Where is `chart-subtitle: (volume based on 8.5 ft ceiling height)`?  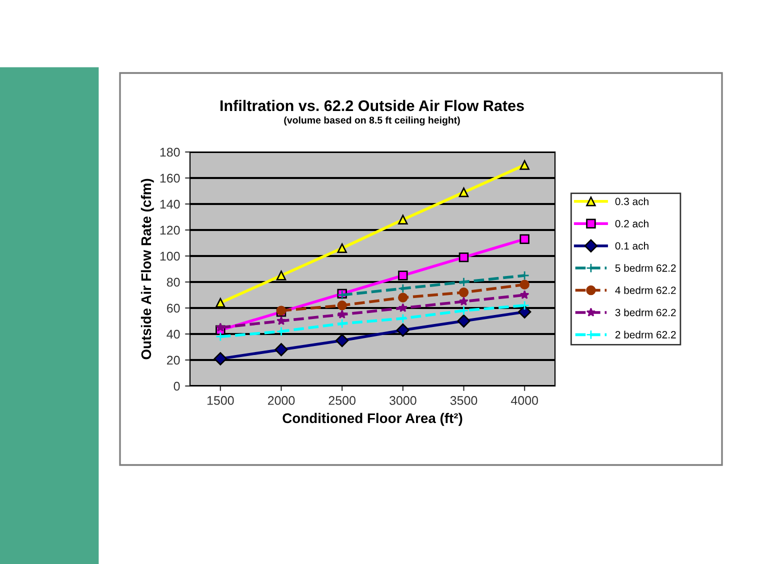 chart-subtitle: (volume based on 8.5 ft ceiling height) is located at coordinates (372, 121).